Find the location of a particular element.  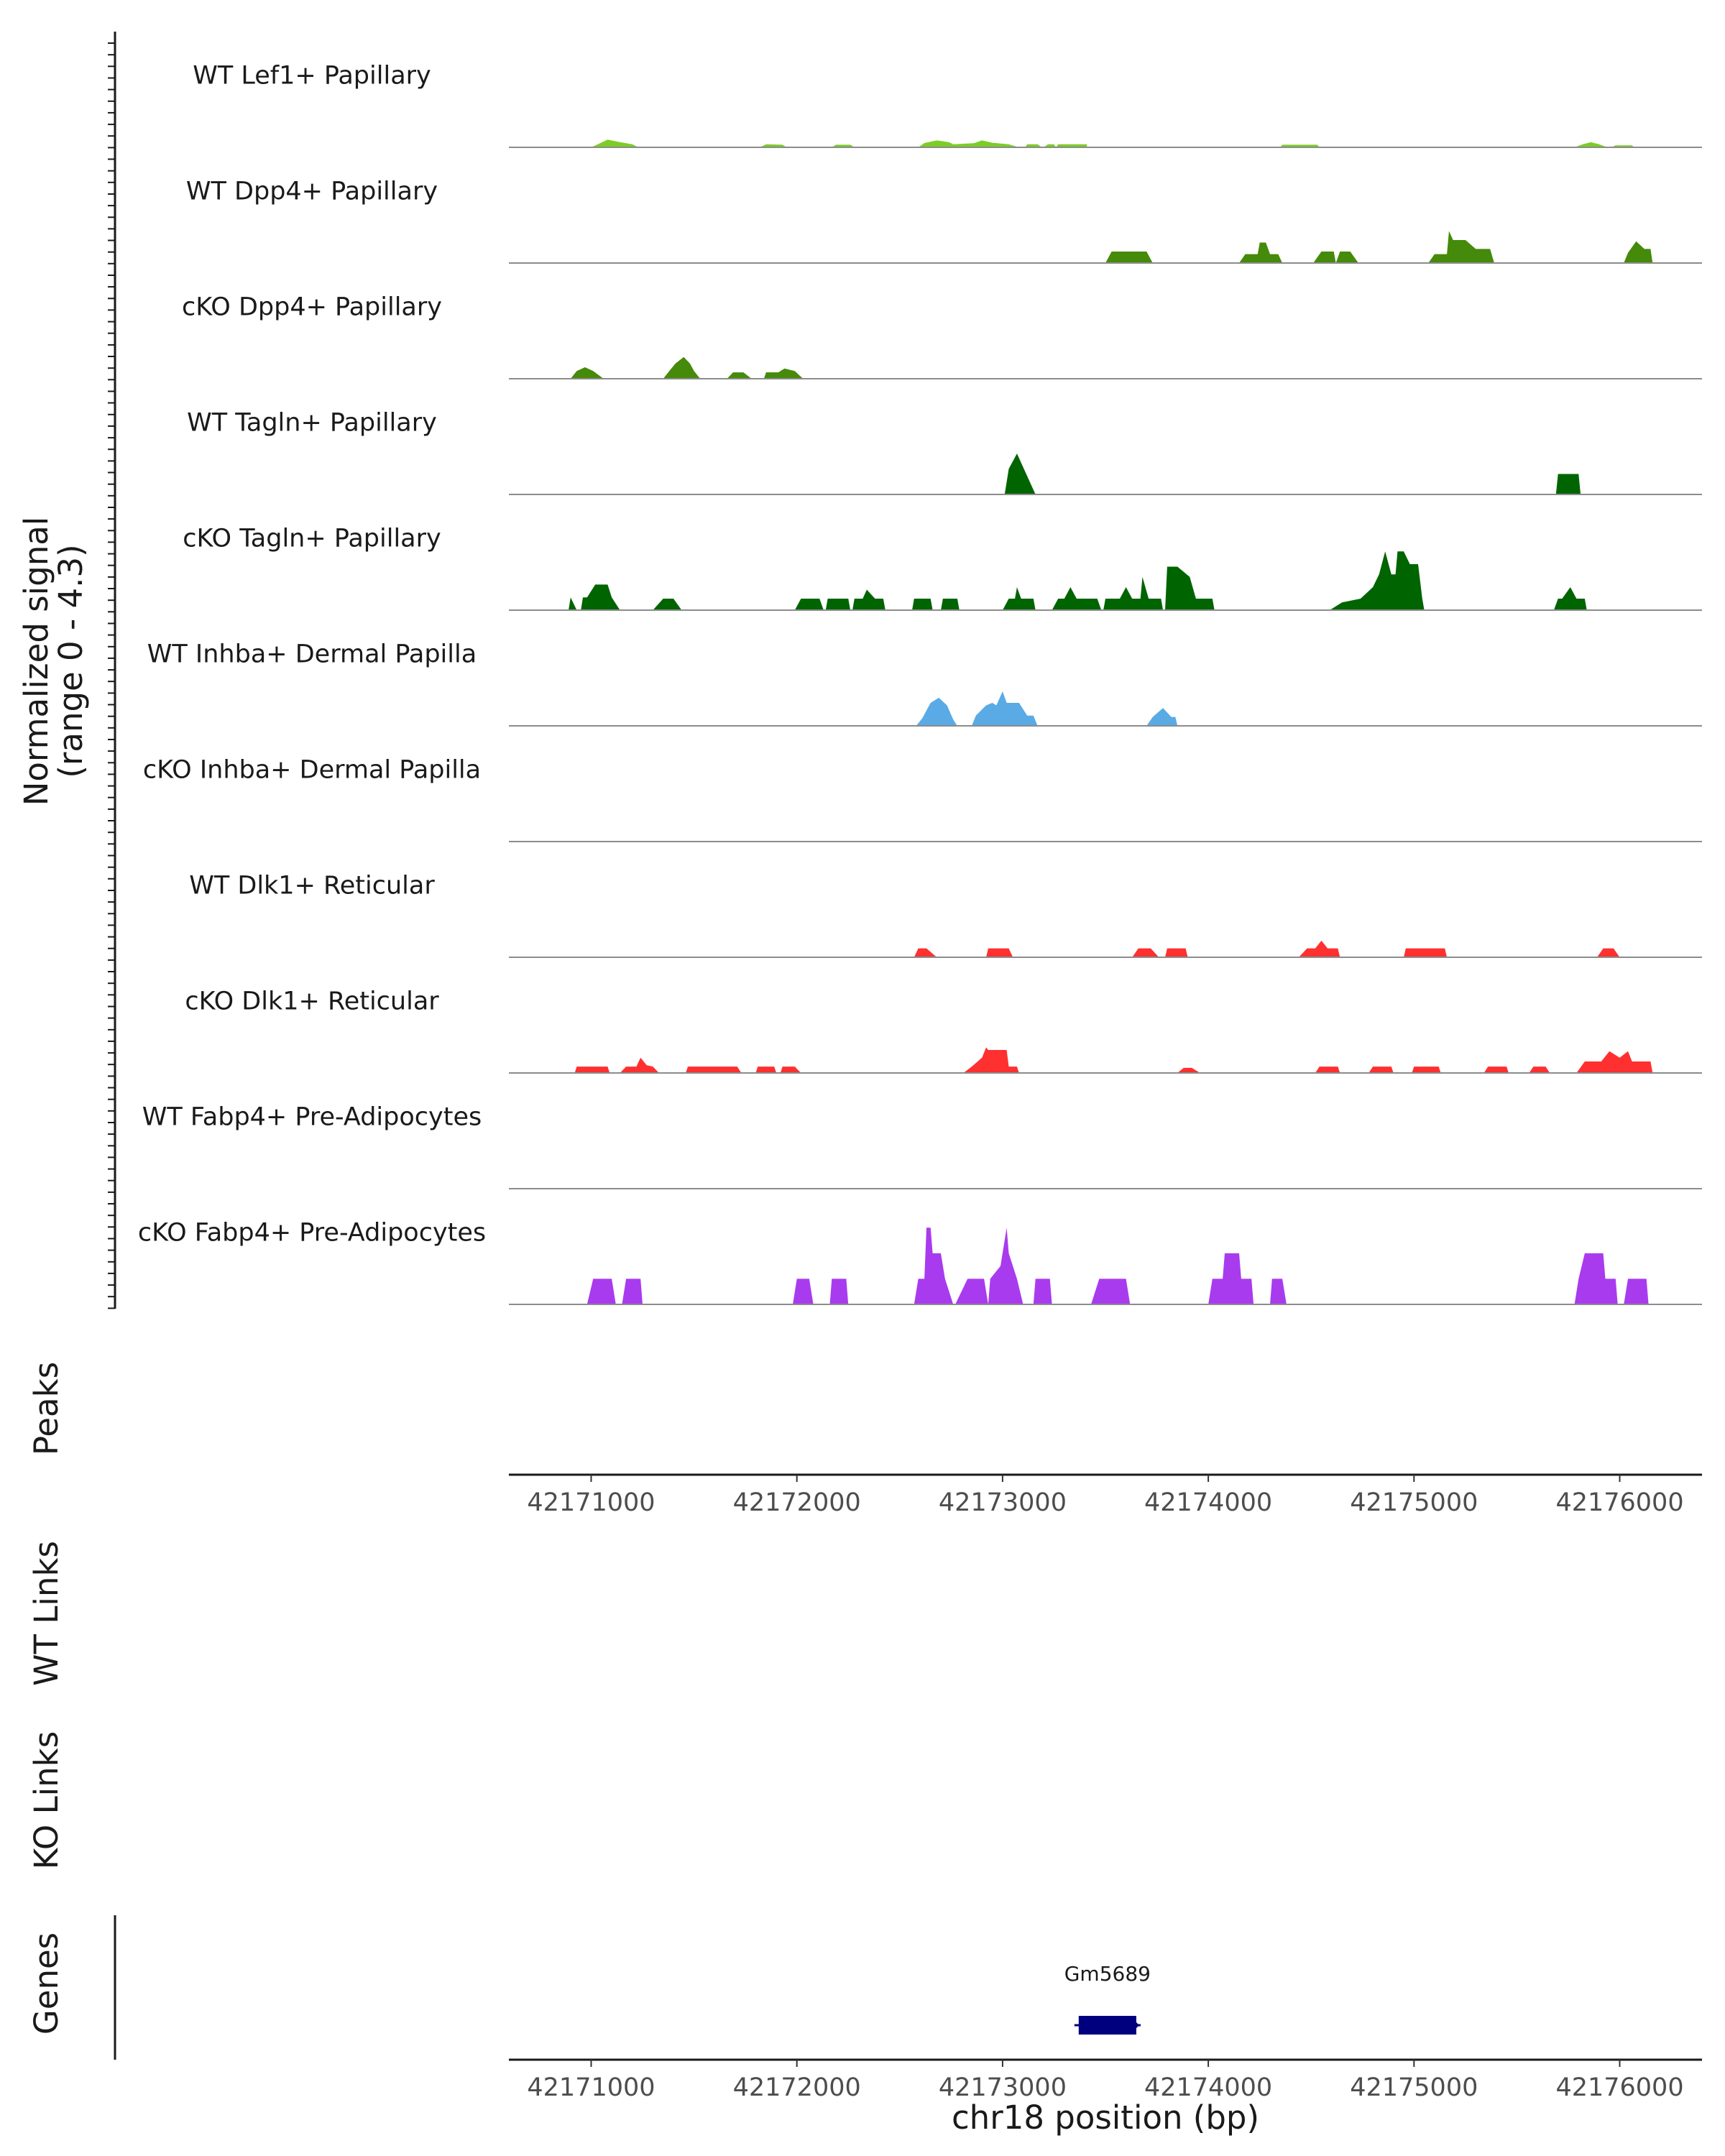

gene-annotation-panel: Gm5689 is located at coordinates (632, 1987).